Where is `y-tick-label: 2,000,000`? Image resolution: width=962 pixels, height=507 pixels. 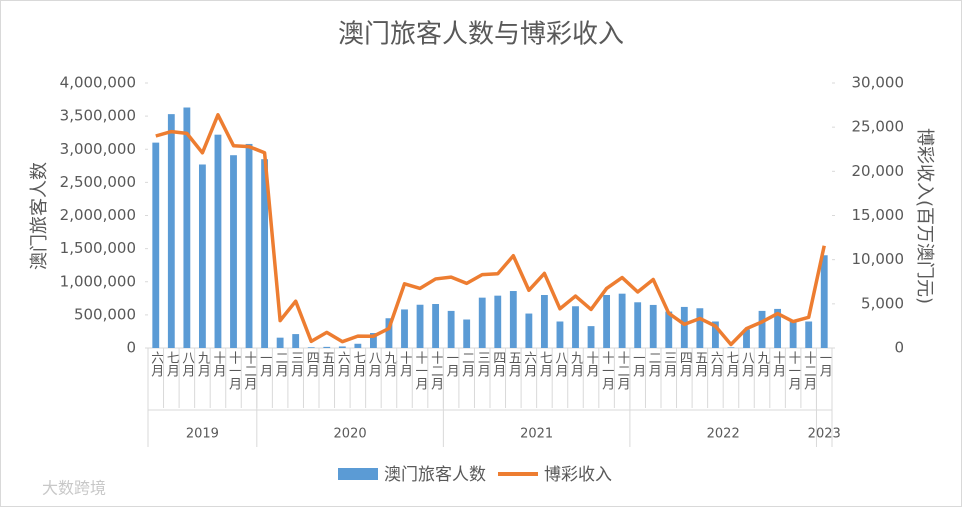 y-tick-label: 2,000,000 is located at coordinates (98, 215).